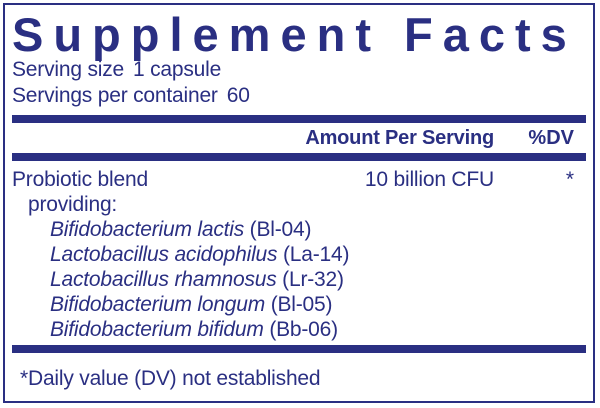 The height and width of the screenshot is (408, 600). Describe the element at coordinates (280, 229) in the screenshot. I see `strain-code: (Bl-04)` at that location.